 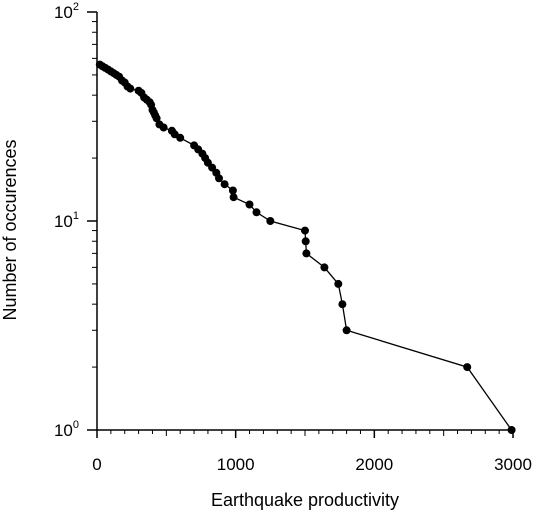 I want to click on y-tick-label: 10¹, so click(x=66, y=220).